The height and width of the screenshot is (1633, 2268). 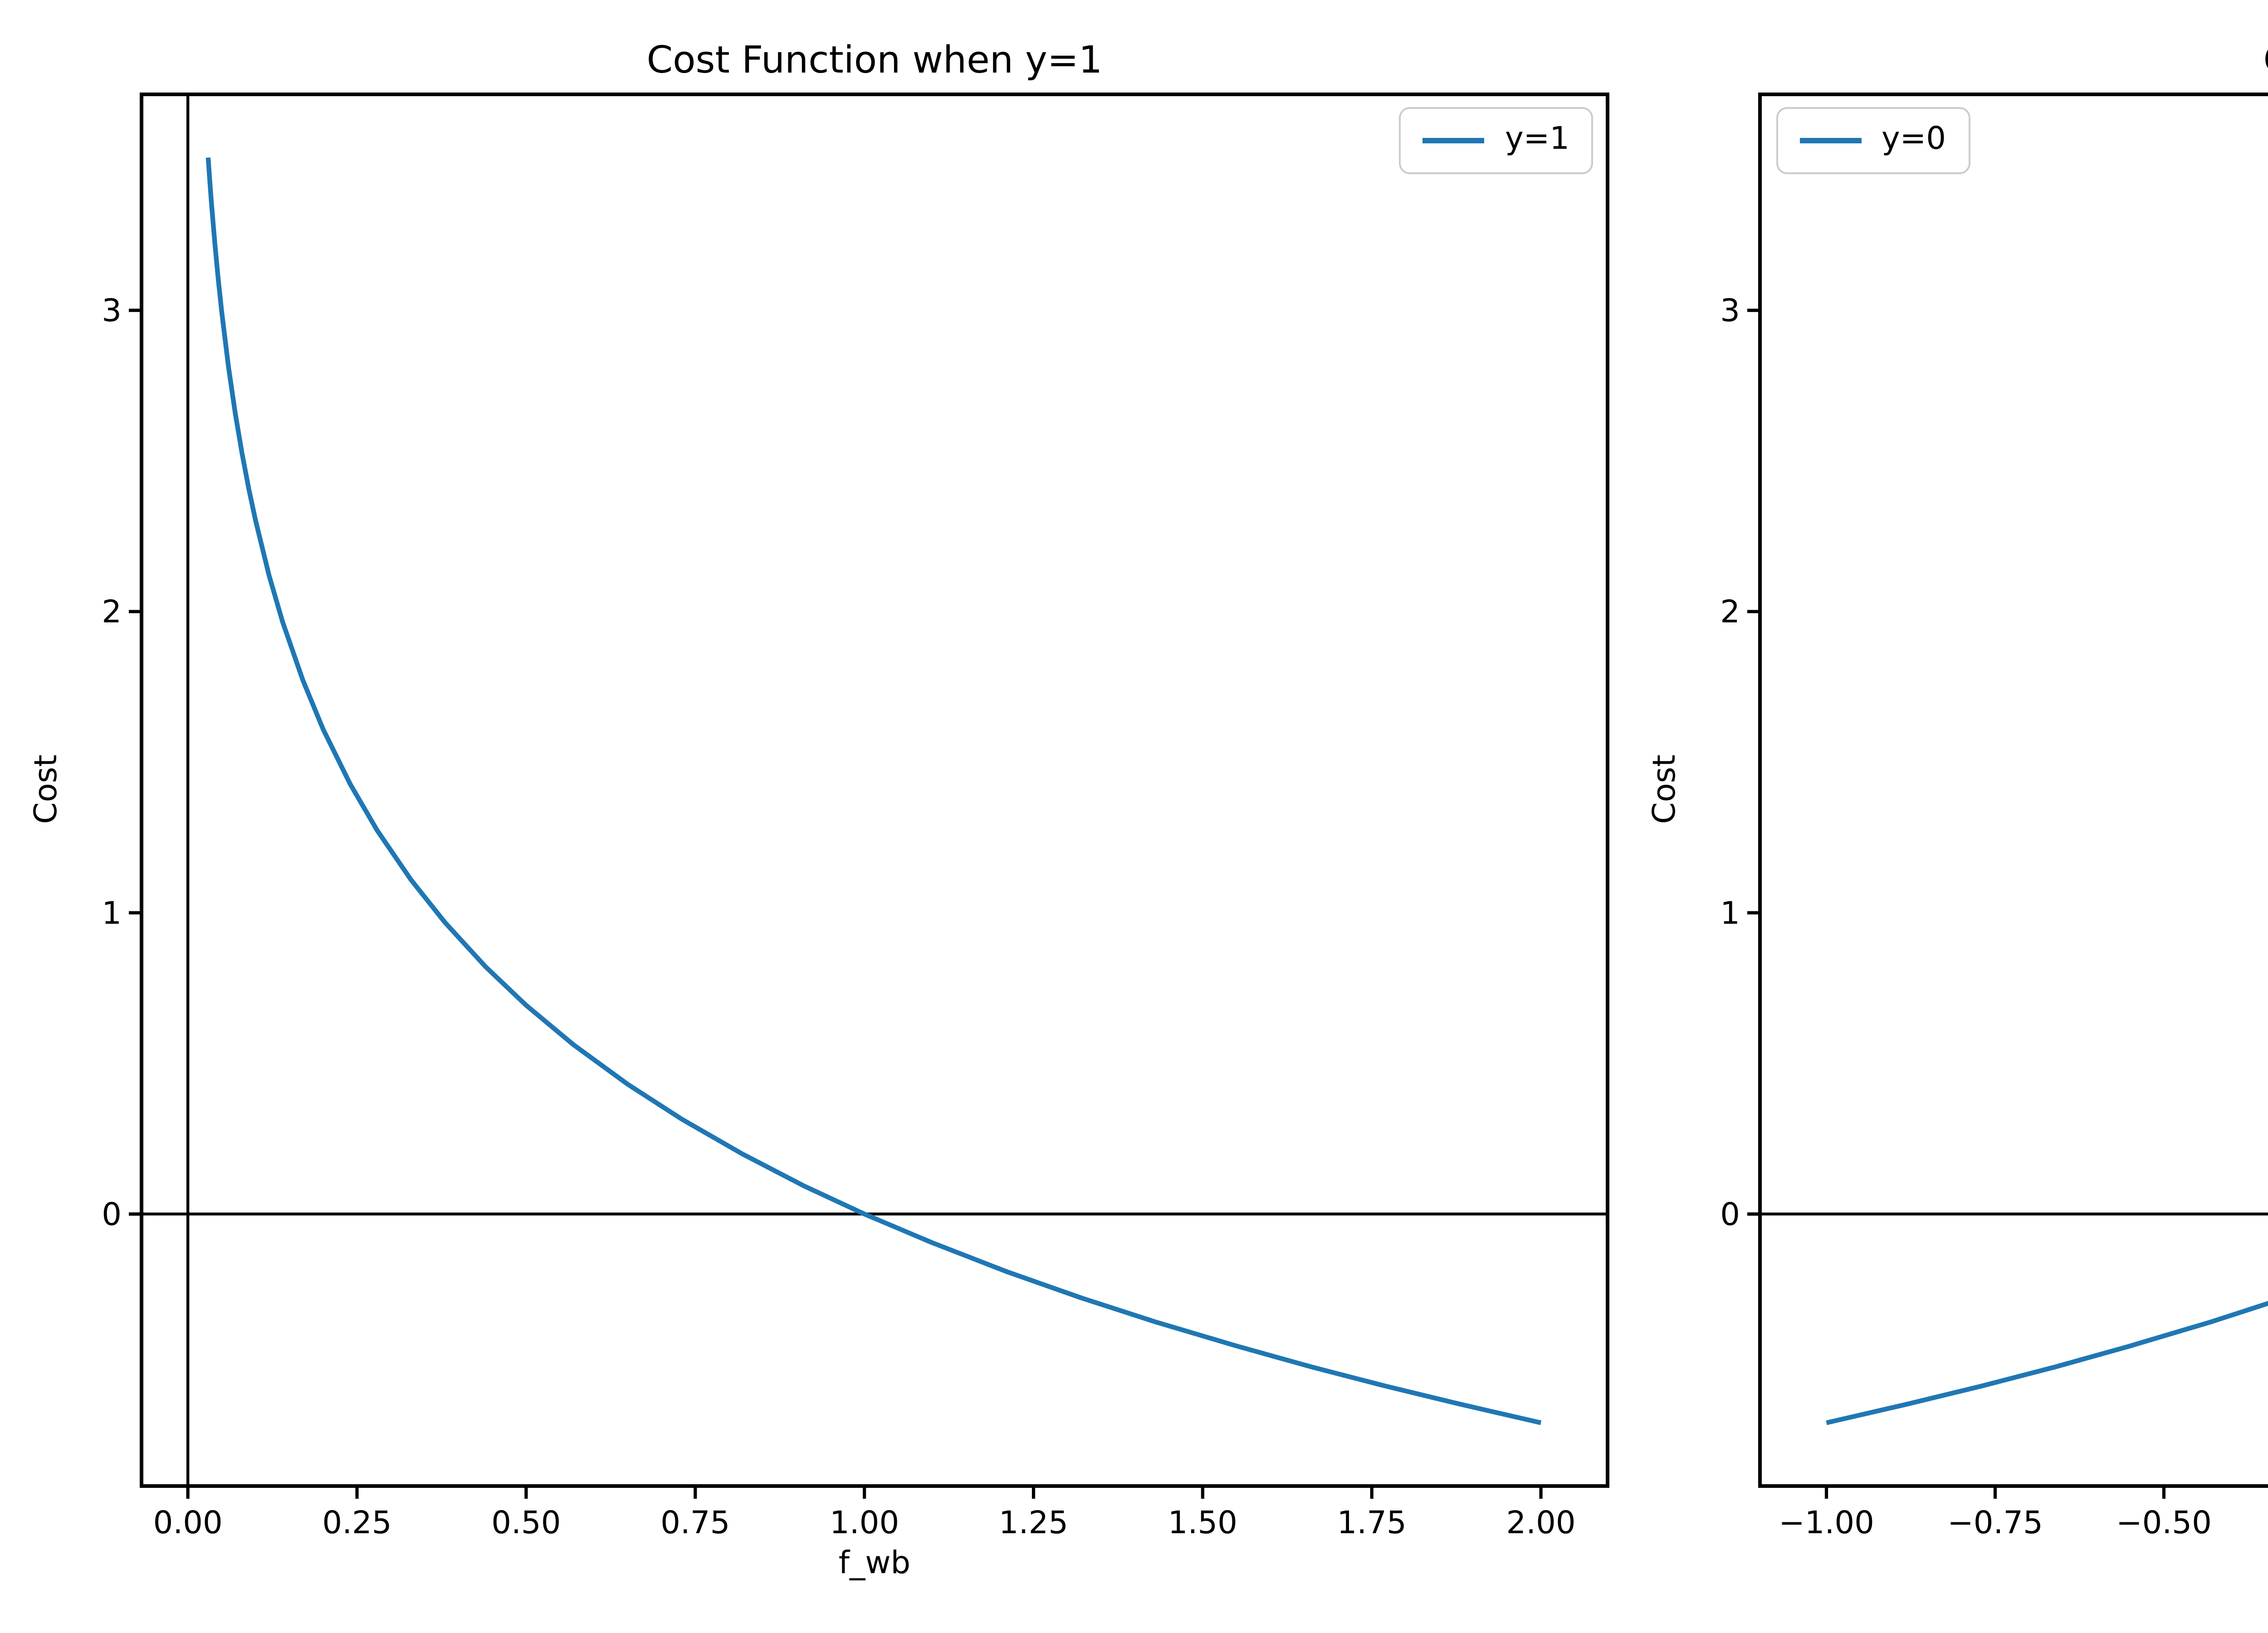 What do you see at coordinates (2014, 1564) in the screenshot?
I see `x-axis-label-y0: f_wb` at bounding box center [2014, 1564].